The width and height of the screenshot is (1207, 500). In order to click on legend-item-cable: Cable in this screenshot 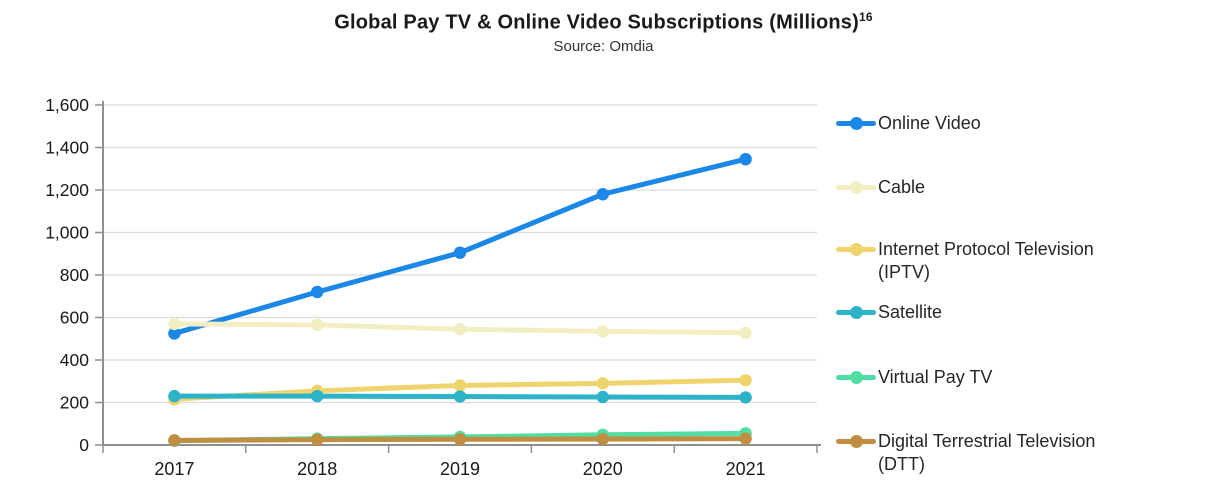, I will do `click(880, 187)`.